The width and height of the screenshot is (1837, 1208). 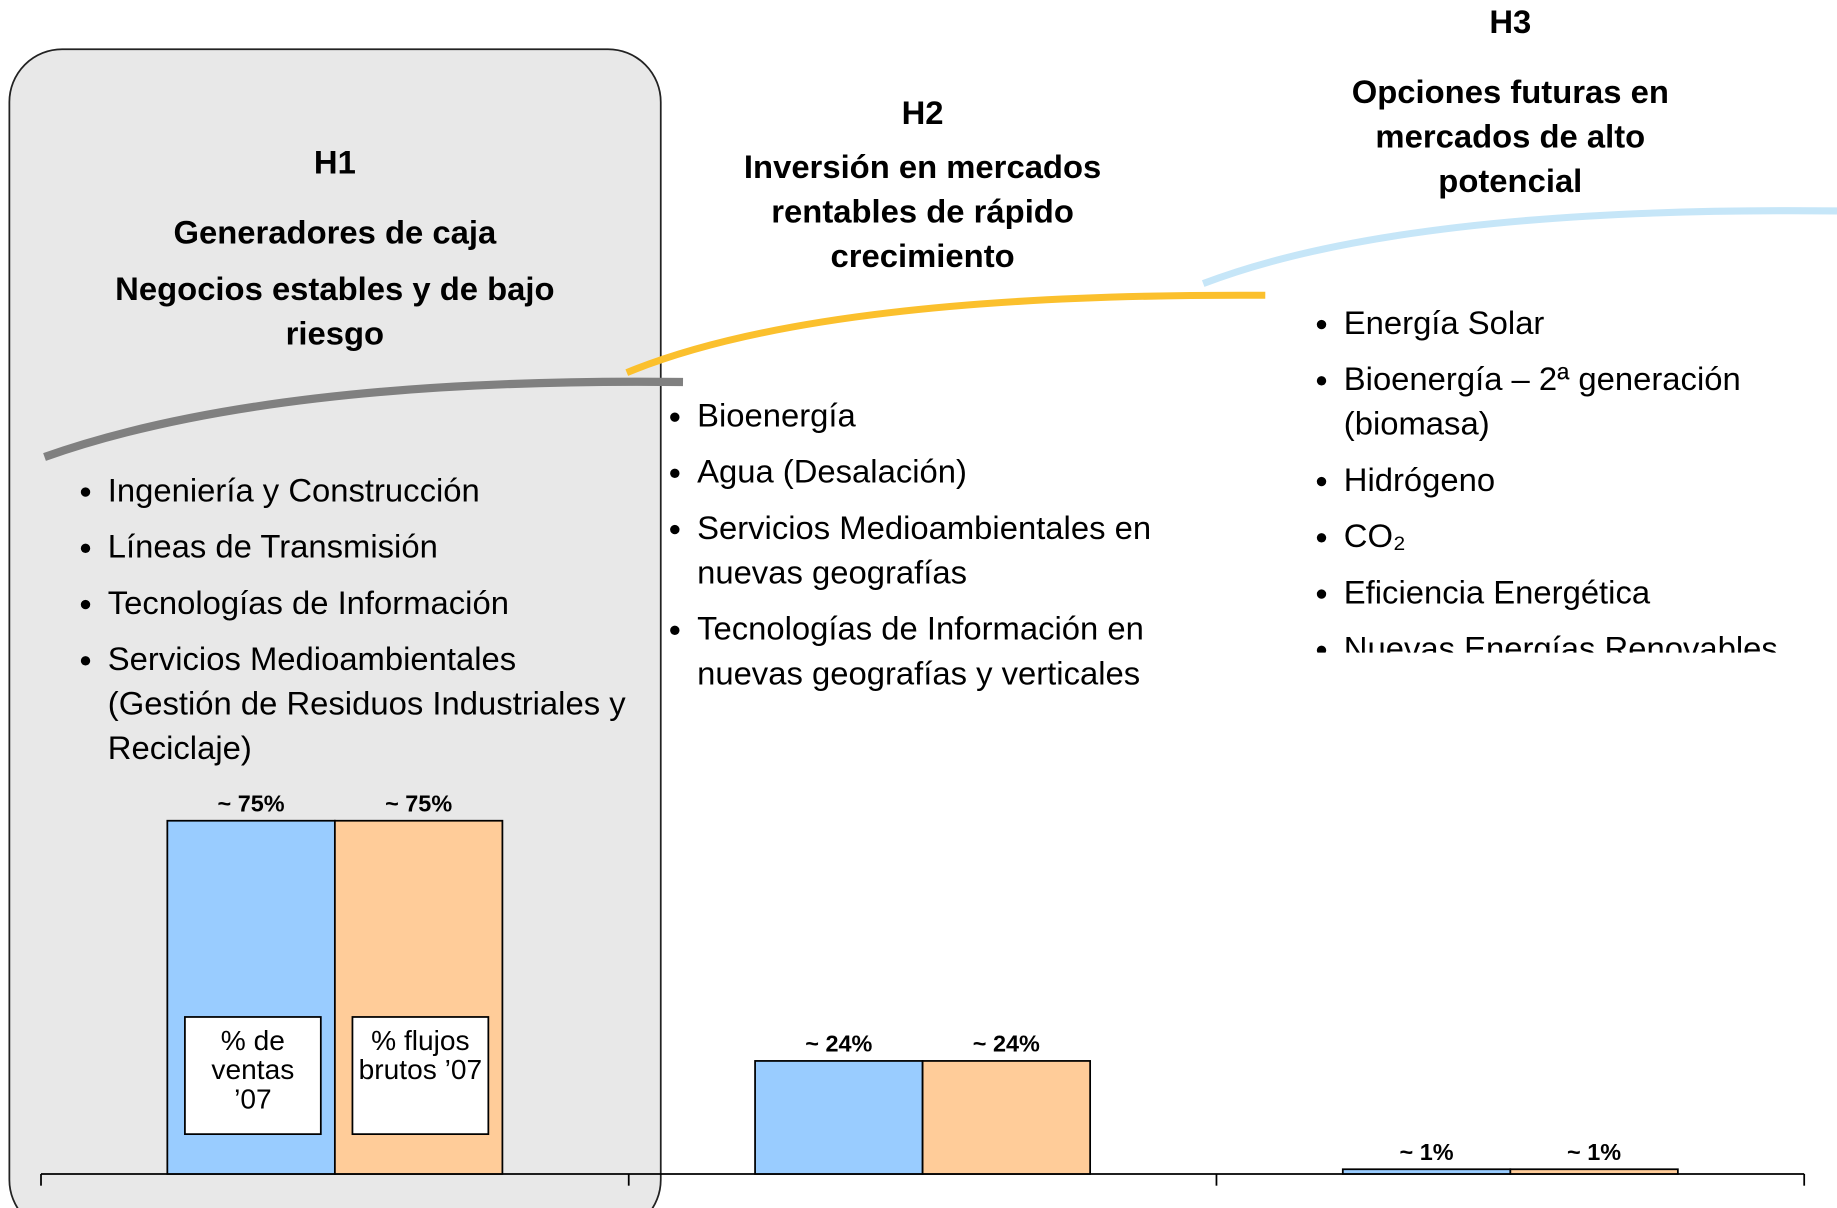 What do you see at coordinates (377, 603) in the screenshot?
I see `item: Tecnologías de Información` at bounding box center [377, 603].